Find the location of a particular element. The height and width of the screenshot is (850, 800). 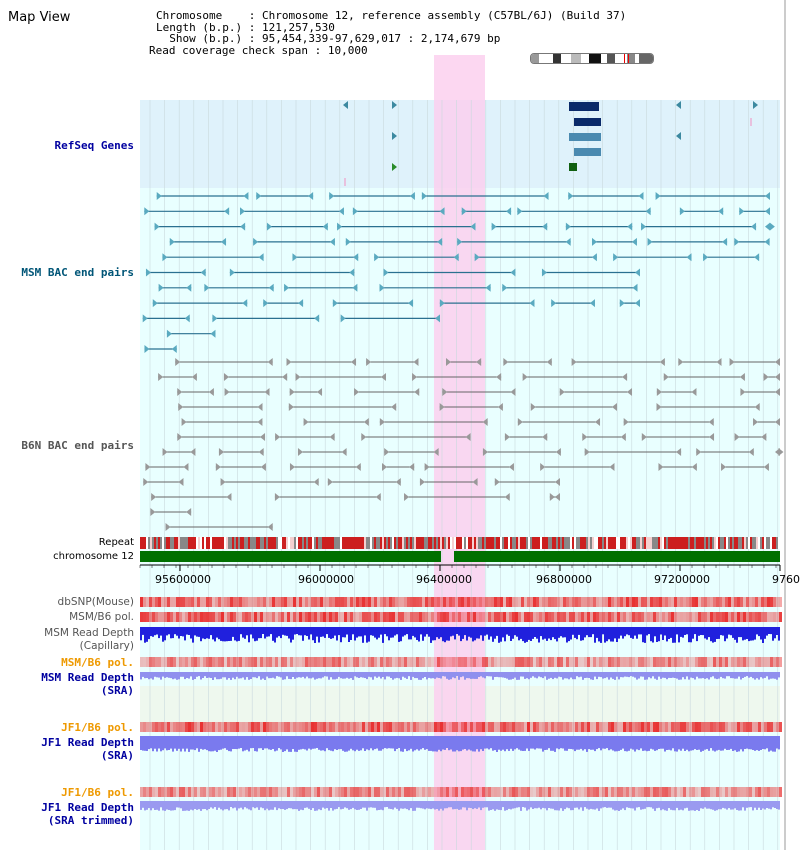

msm-pol-label-2: MSM/B6 pol. is located at coordinates (97, 662).